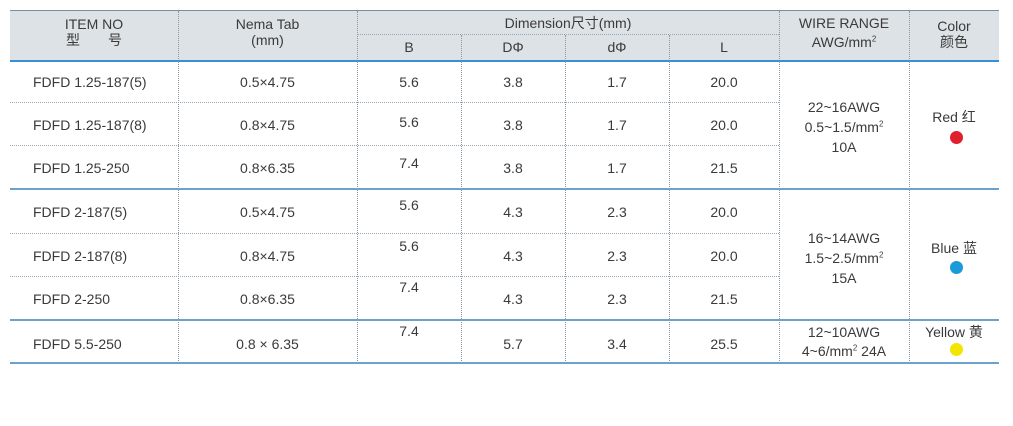 This screenshot has height=426, width=1013. What do you see at coordinates (267, 256) in the screenshot?
I see `row-5-nema: 0.8×4.75` at bounding box center [267, 256].